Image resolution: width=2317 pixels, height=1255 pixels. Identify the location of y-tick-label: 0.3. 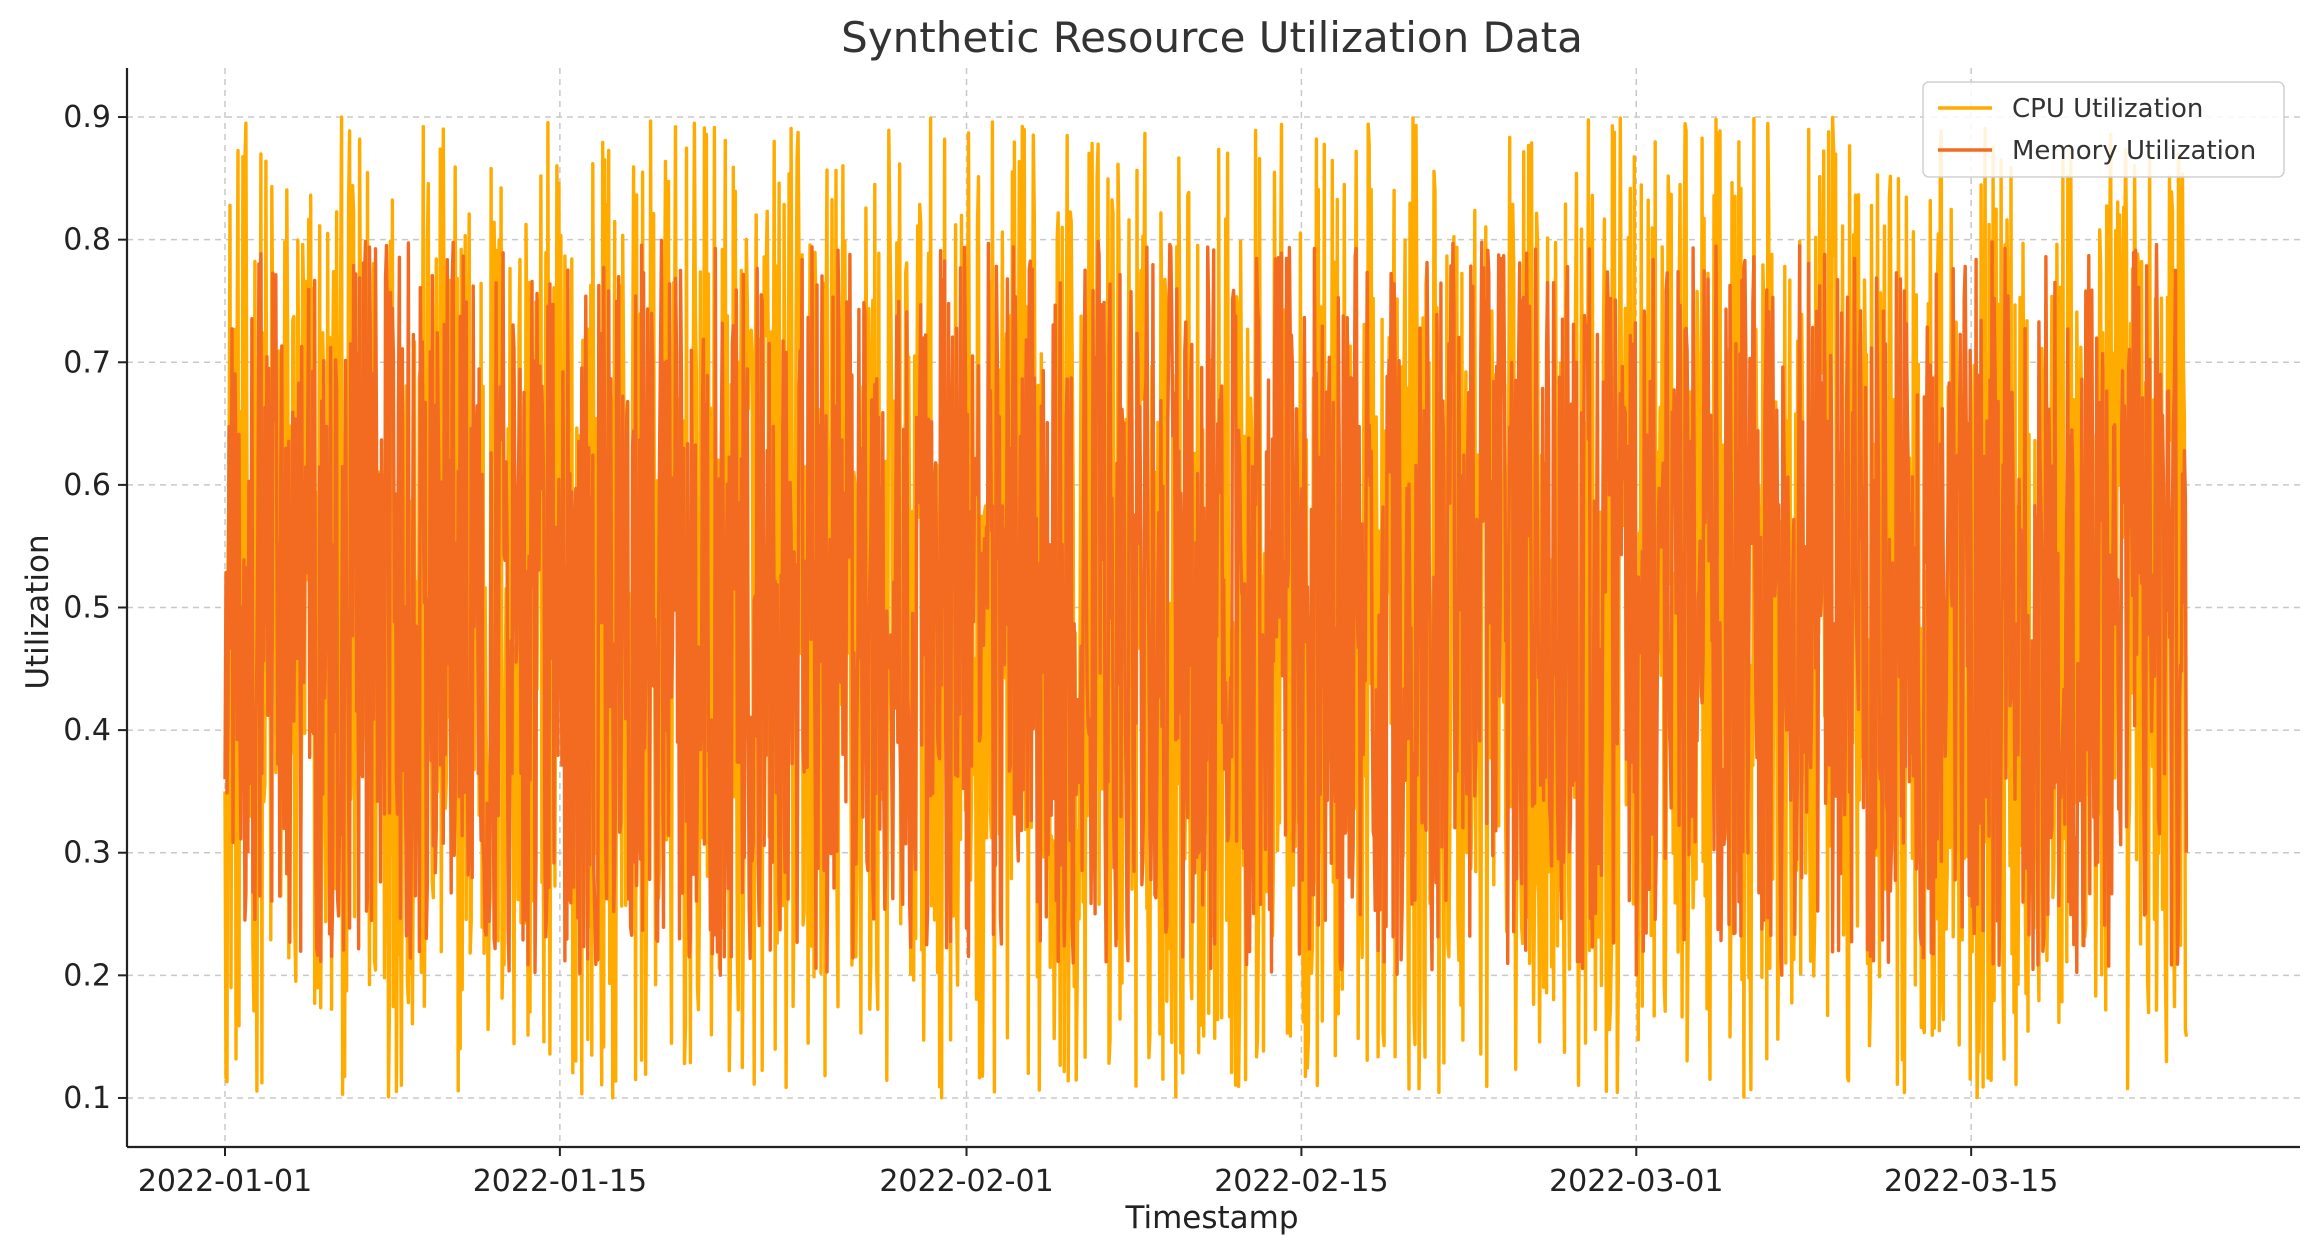
(87, 853).